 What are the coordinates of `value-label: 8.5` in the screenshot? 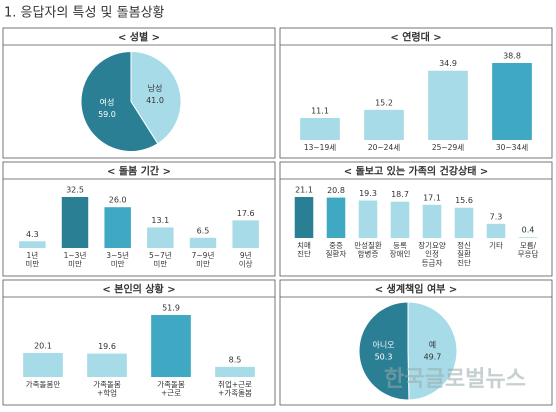 It's located at (235, 359).